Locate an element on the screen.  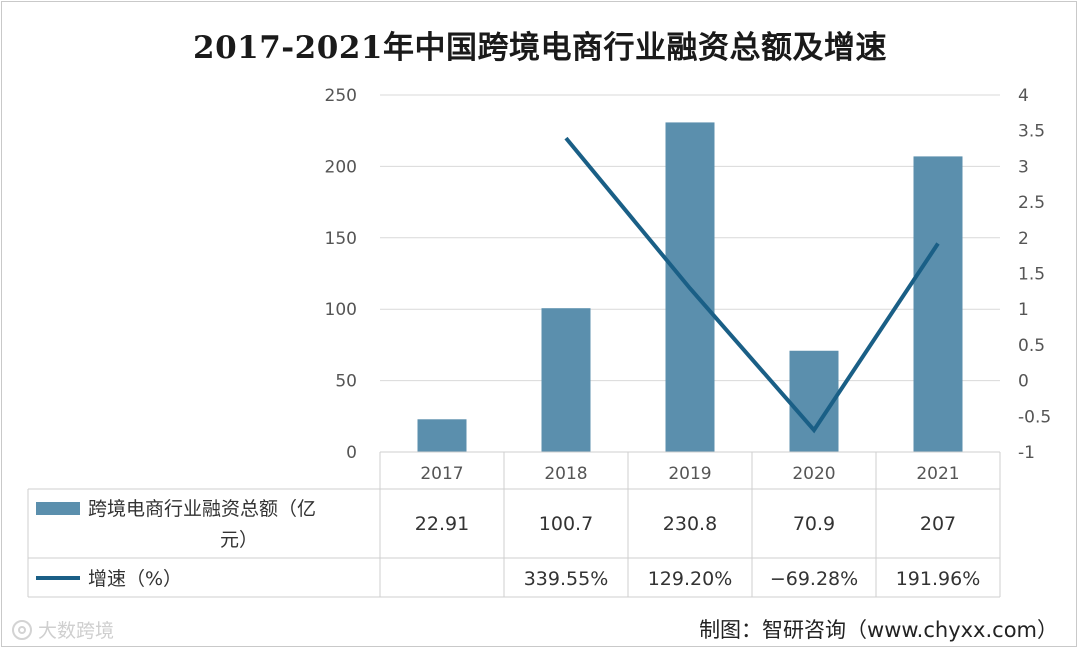
legend-bar-swatch is located at coordinates (58, 508).